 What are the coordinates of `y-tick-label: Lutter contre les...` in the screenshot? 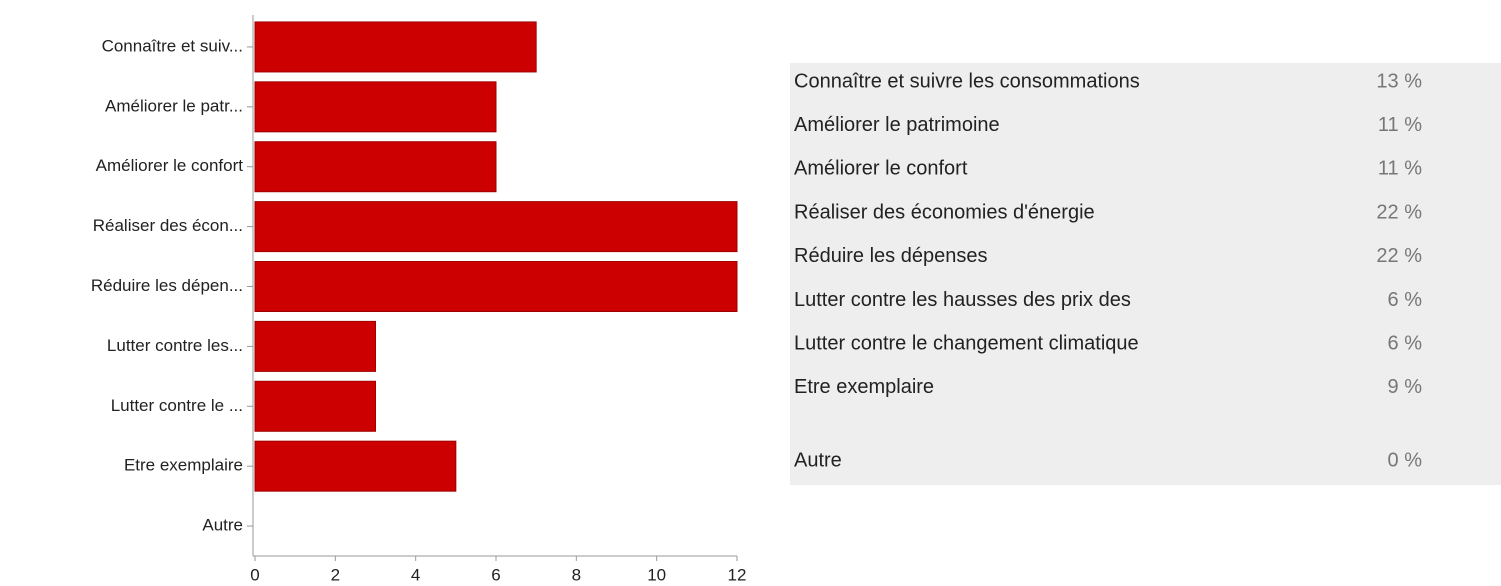 It's located at (175, 345).